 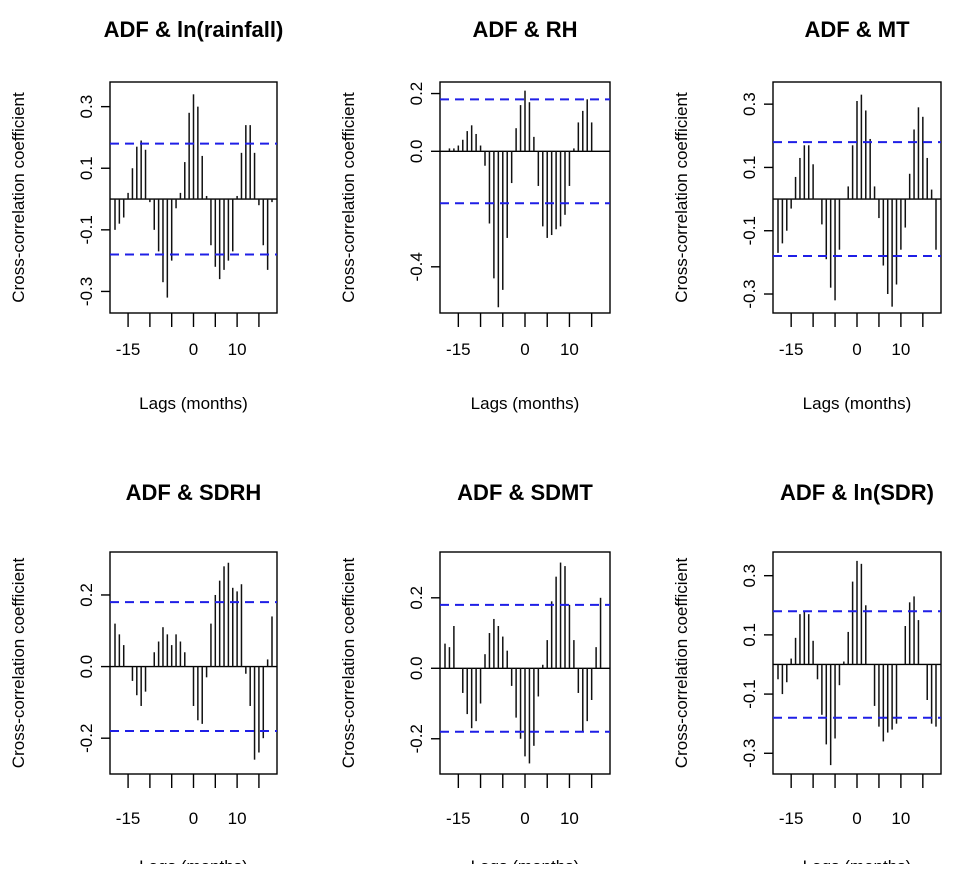 I want to click on chart-0-title: ADF & ln(rainfall), so click(x=194, y=29).